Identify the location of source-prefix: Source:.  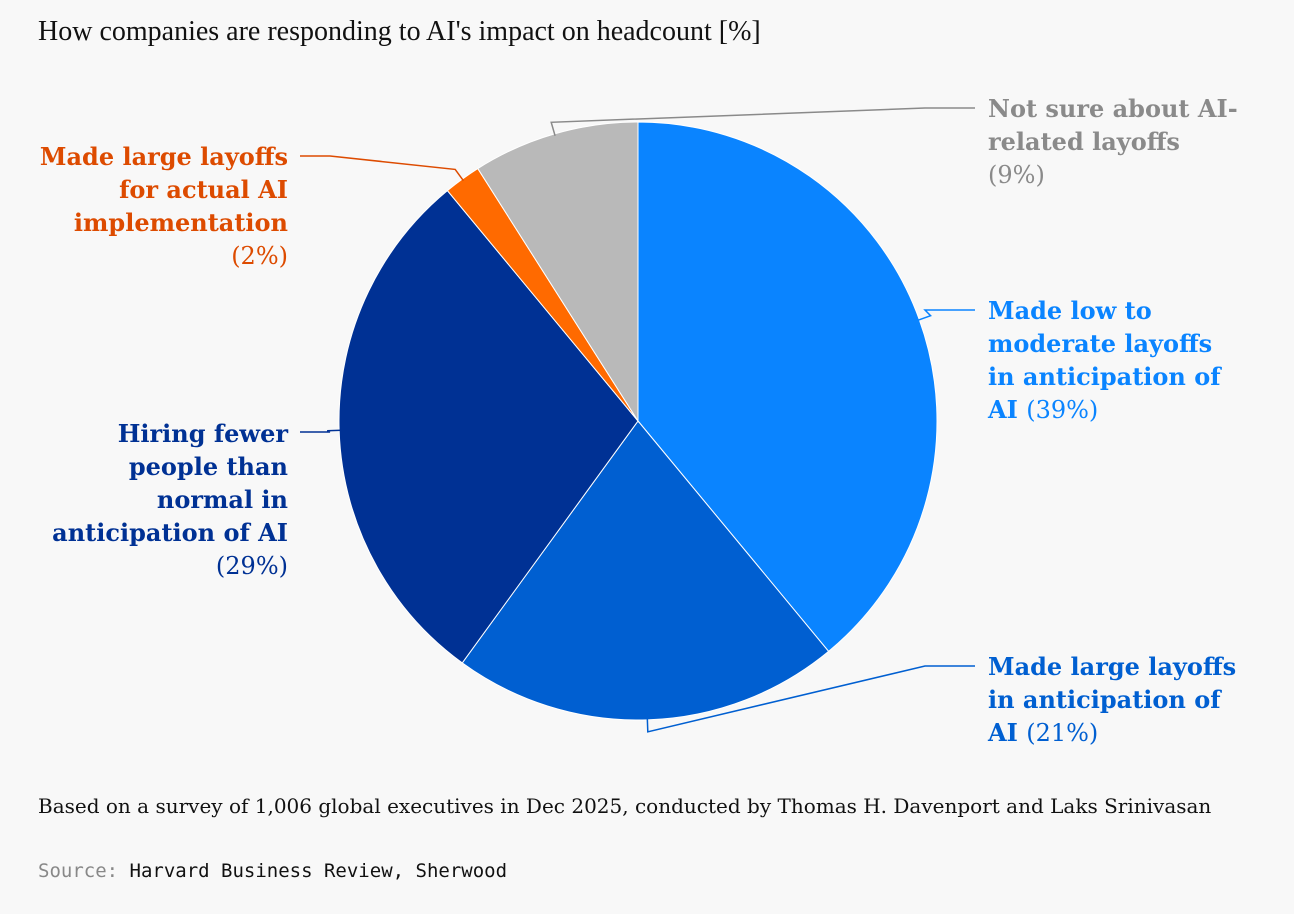
(78, 871).